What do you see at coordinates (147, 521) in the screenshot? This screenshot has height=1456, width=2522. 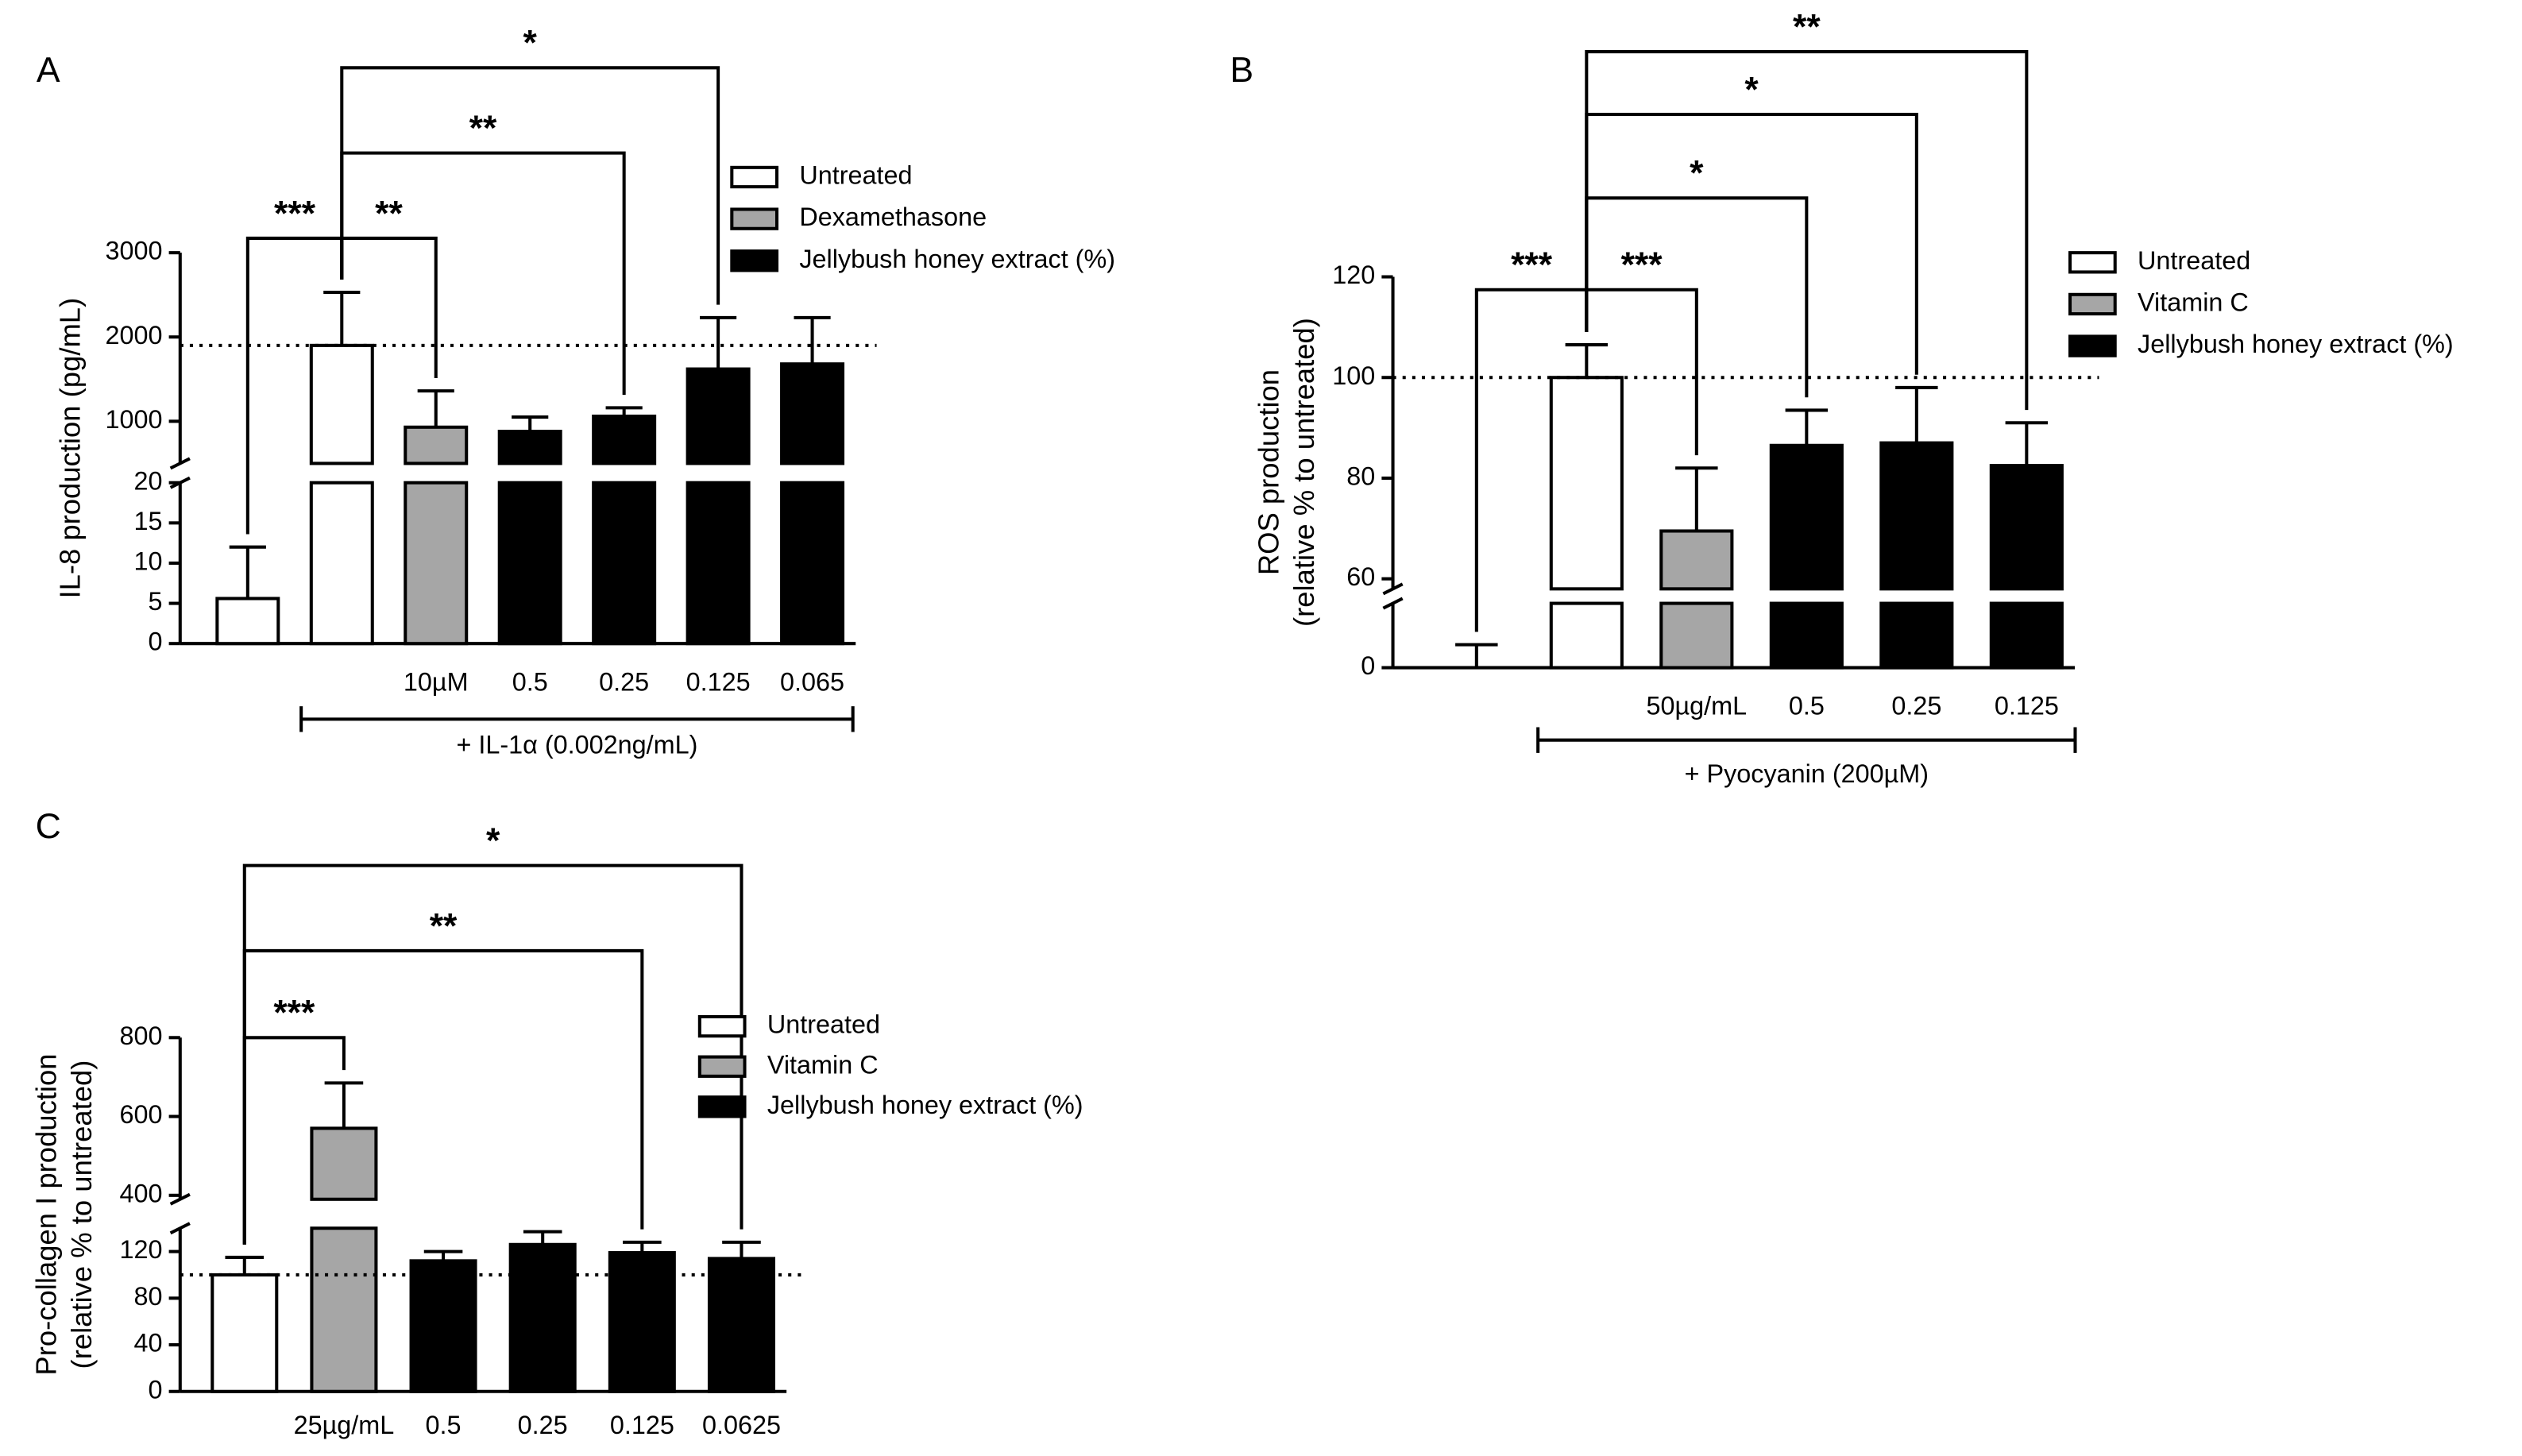 I see `y-tick-label: 15` at bounding box center [147, 521].